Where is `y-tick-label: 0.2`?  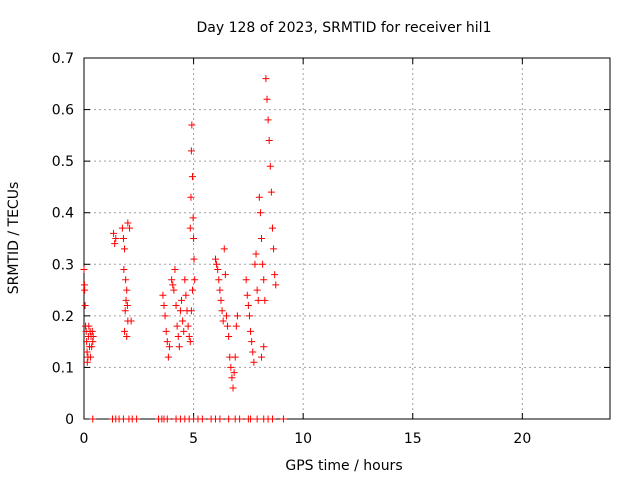 y-tick-label: 0.2 is located at coordinates (63, 317).